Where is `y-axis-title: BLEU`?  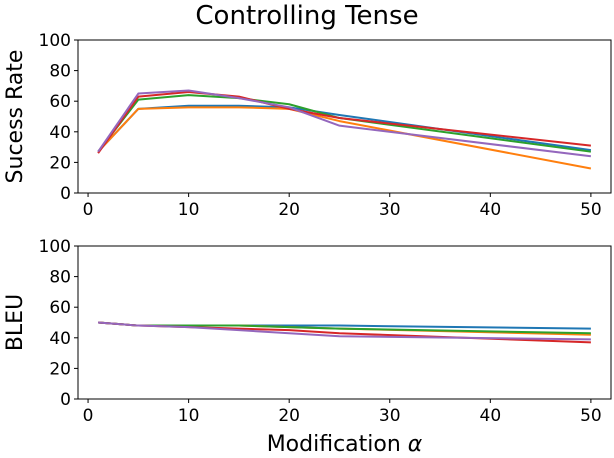
y-axis-title: BLEU is located at coordinates (15, 322).